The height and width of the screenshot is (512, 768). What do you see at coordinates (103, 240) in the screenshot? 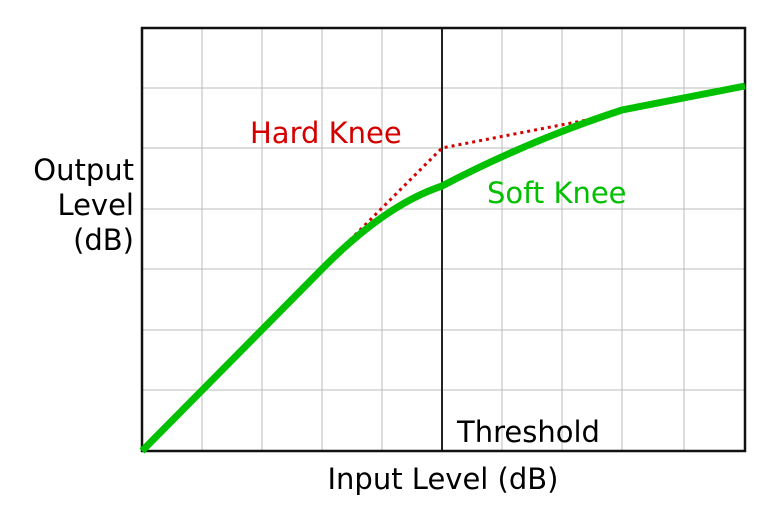
I see `y-axis-label: (dB)` at bounding box center [103, 240].